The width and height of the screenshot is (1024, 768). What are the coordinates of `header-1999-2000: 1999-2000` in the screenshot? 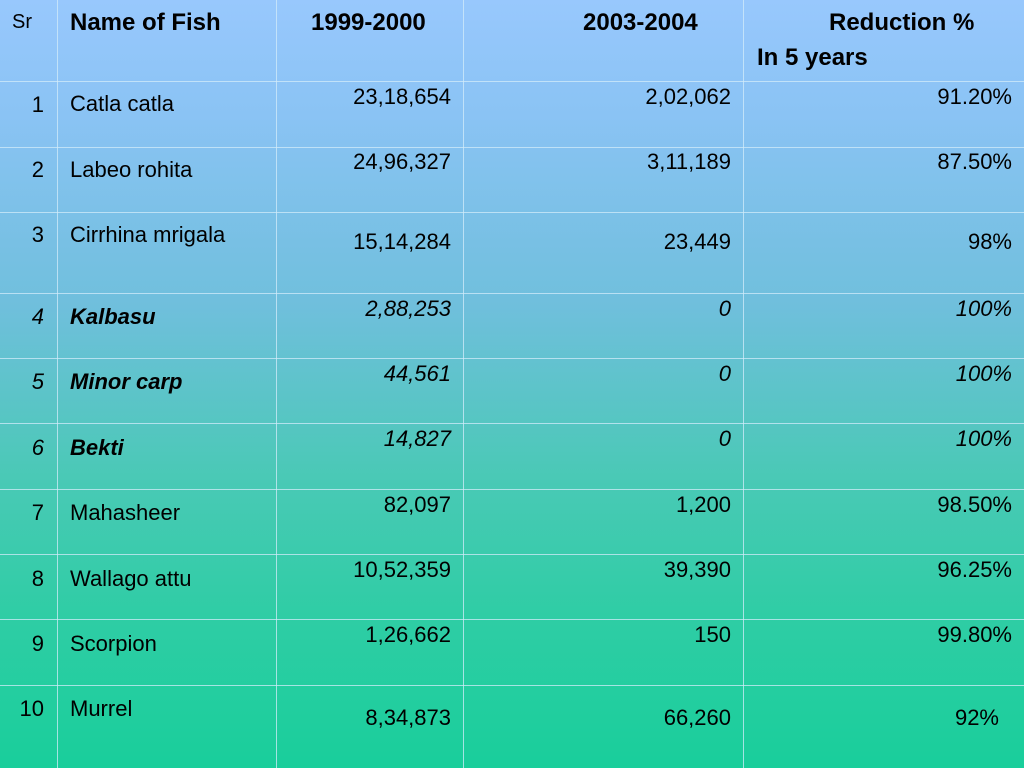 It's located at (368, 22).